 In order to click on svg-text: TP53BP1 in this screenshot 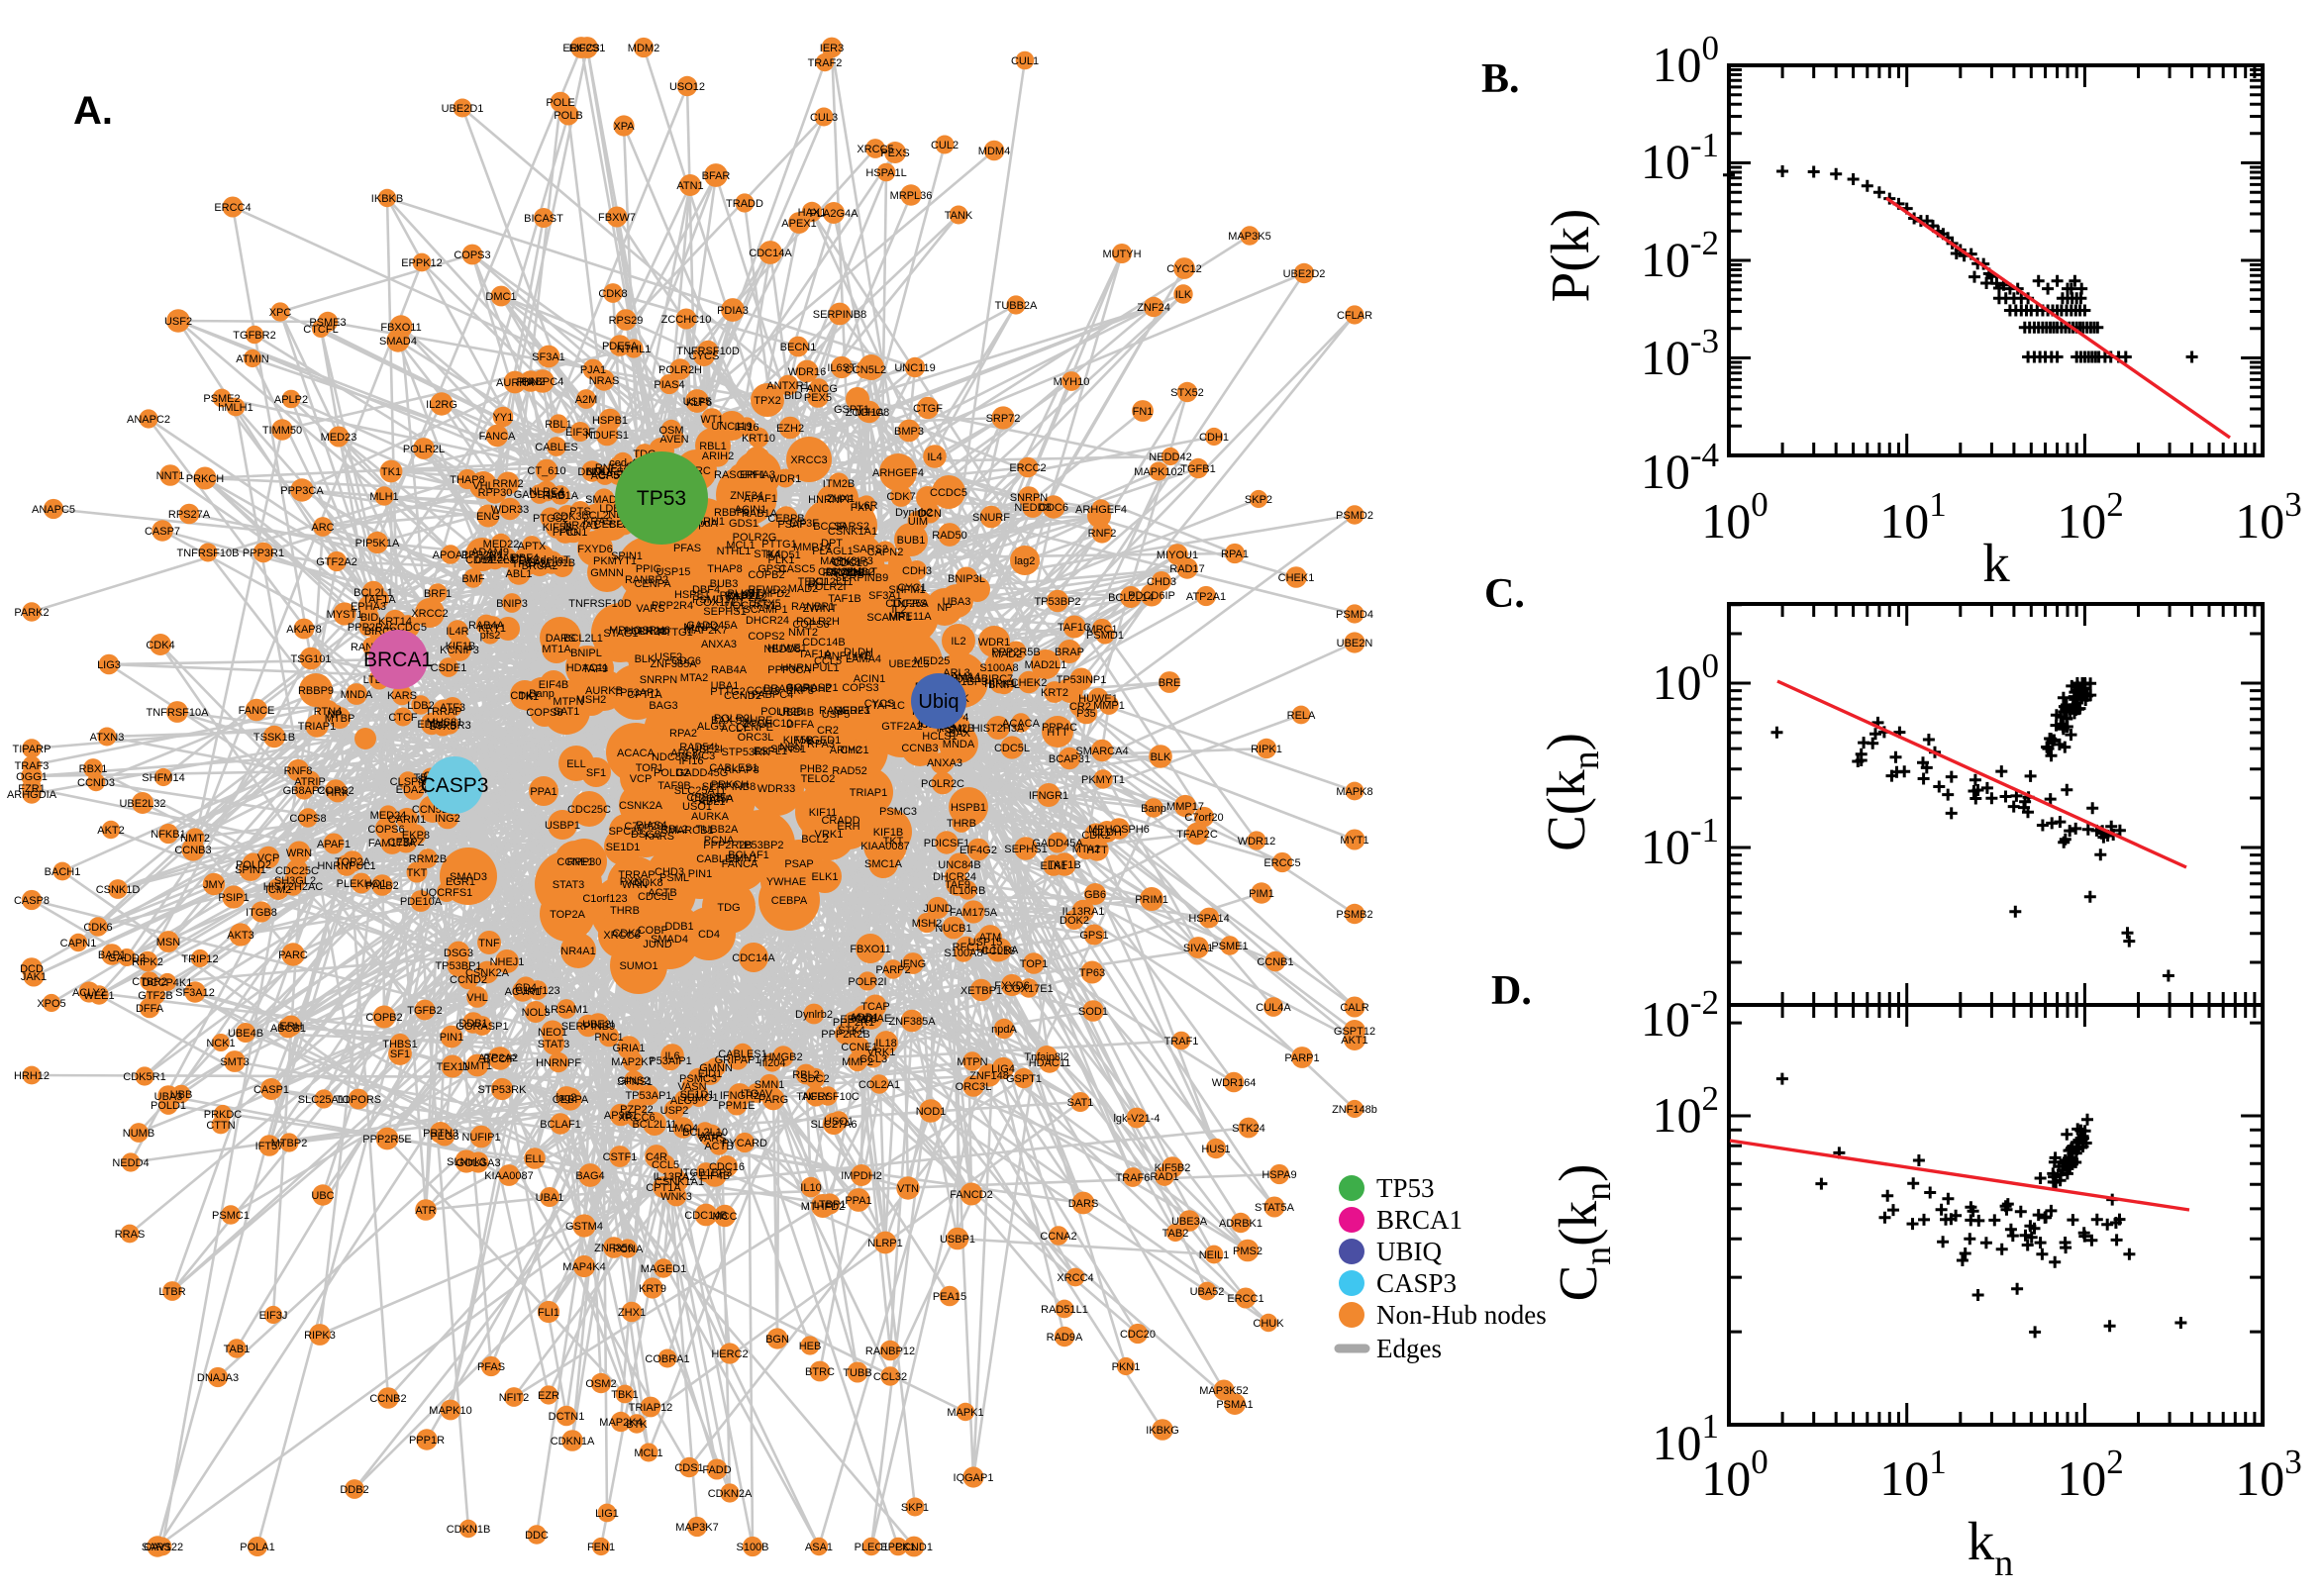, I will do `click(458, 966)`.